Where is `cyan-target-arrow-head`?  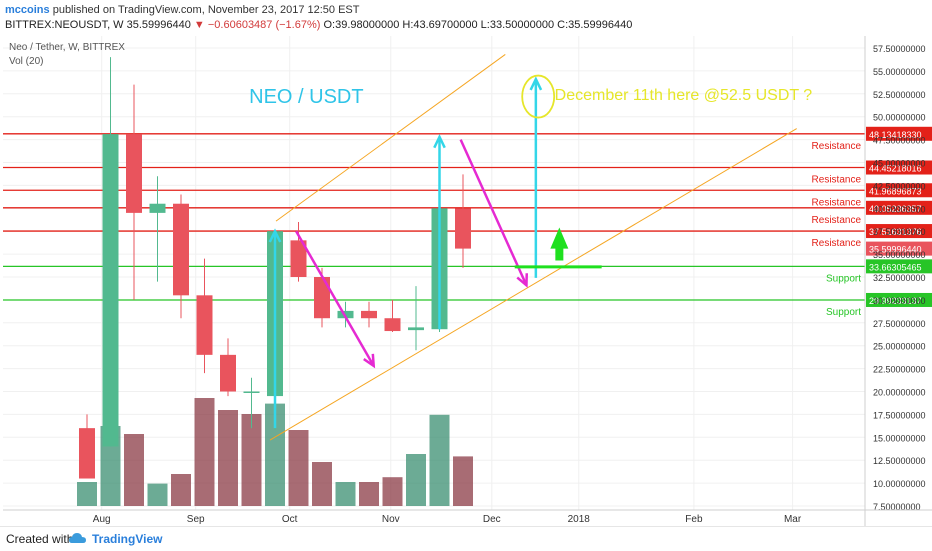 cyan-target-arrow-head is located at coordinates (536, 83).